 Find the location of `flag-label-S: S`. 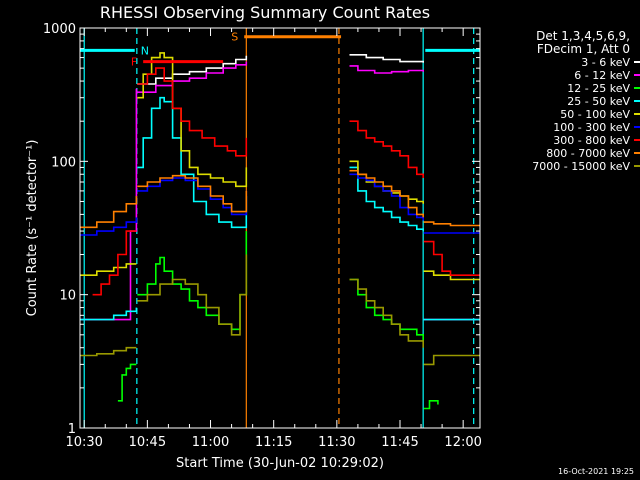

flag-label-S: S is located at coordinates (234, 37).